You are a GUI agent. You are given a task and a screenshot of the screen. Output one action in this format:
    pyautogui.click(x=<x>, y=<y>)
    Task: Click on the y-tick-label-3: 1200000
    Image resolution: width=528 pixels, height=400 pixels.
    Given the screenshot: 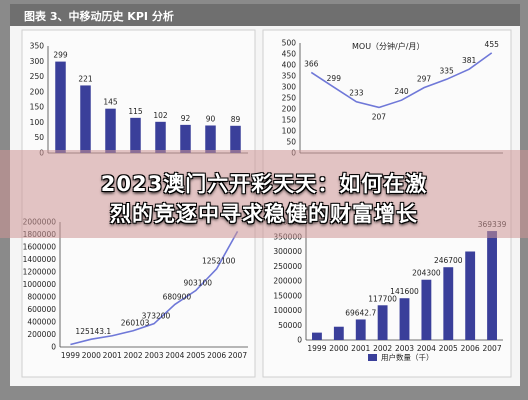 What is the action you would take?
    pyautogui.click(x=40, y=272)
    